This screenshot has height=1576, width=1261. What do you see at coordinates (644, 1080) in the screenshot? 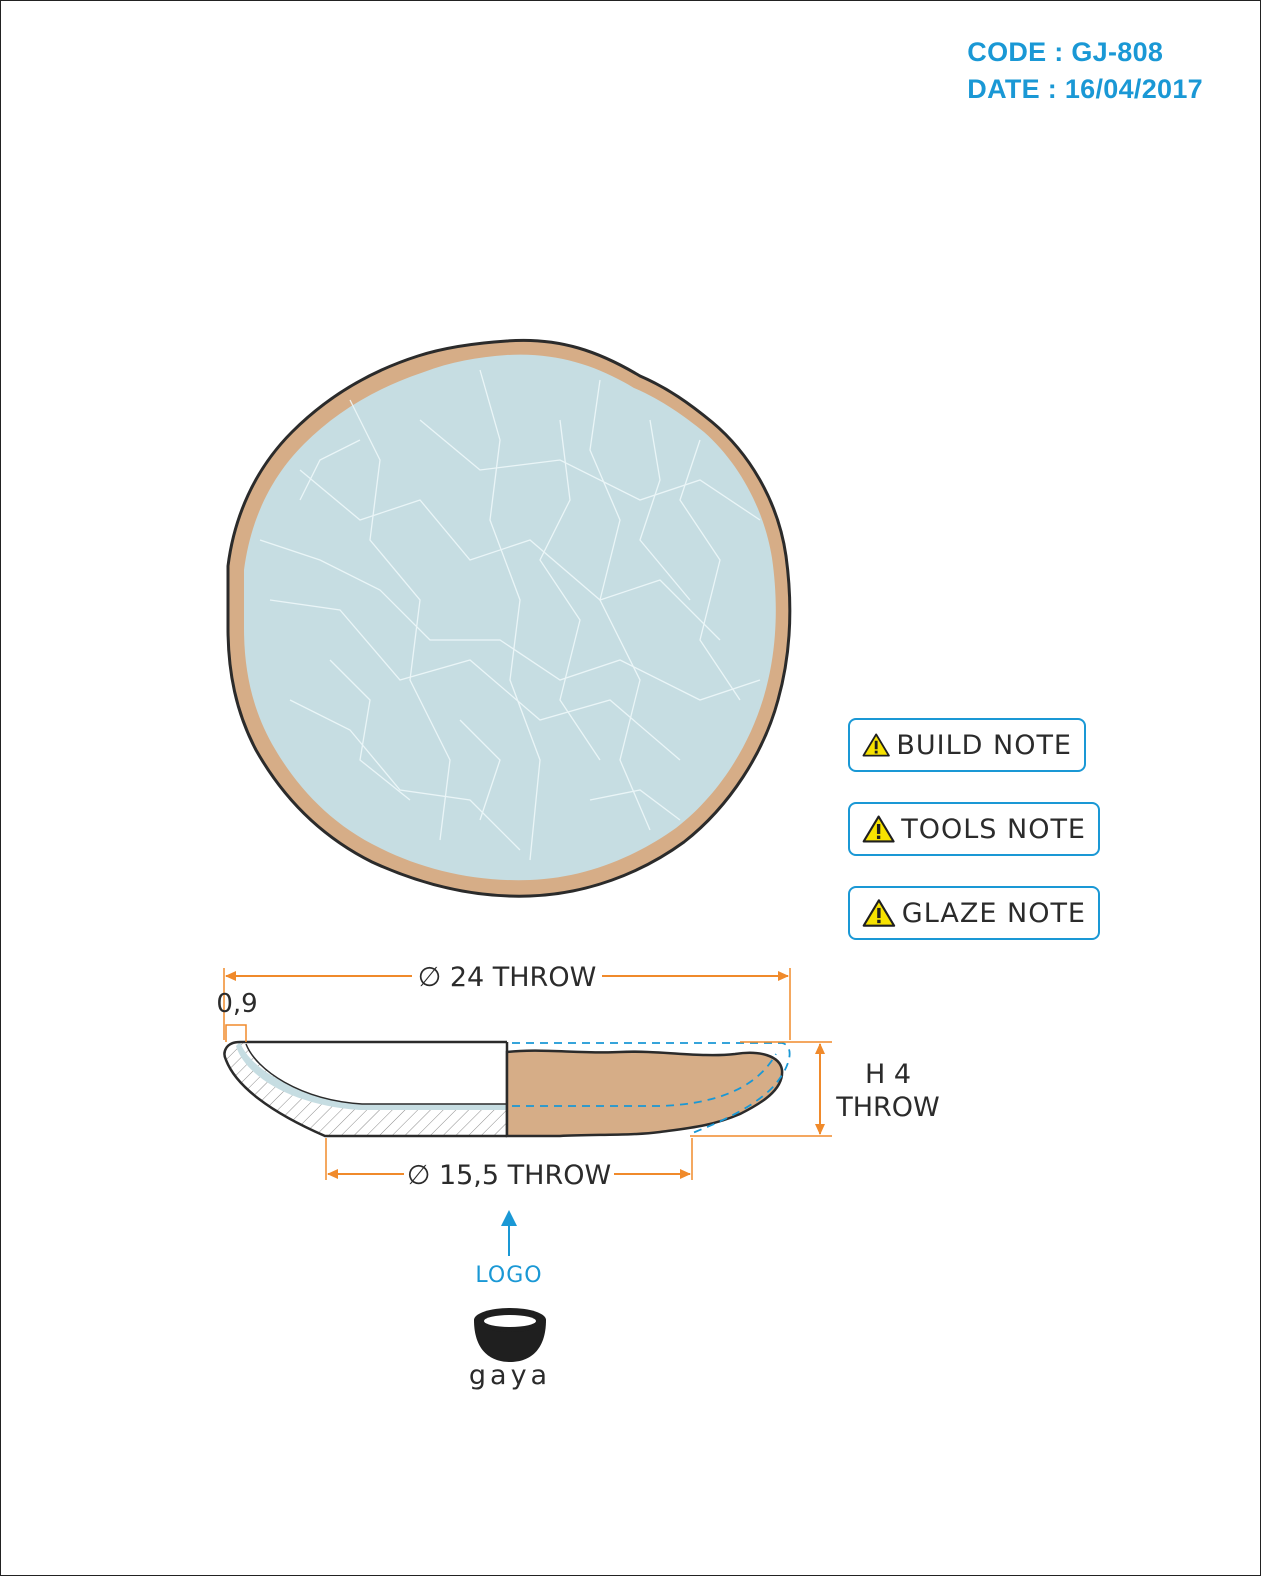
I see `hidden-line-inner` at bounding box center [644, 1080].